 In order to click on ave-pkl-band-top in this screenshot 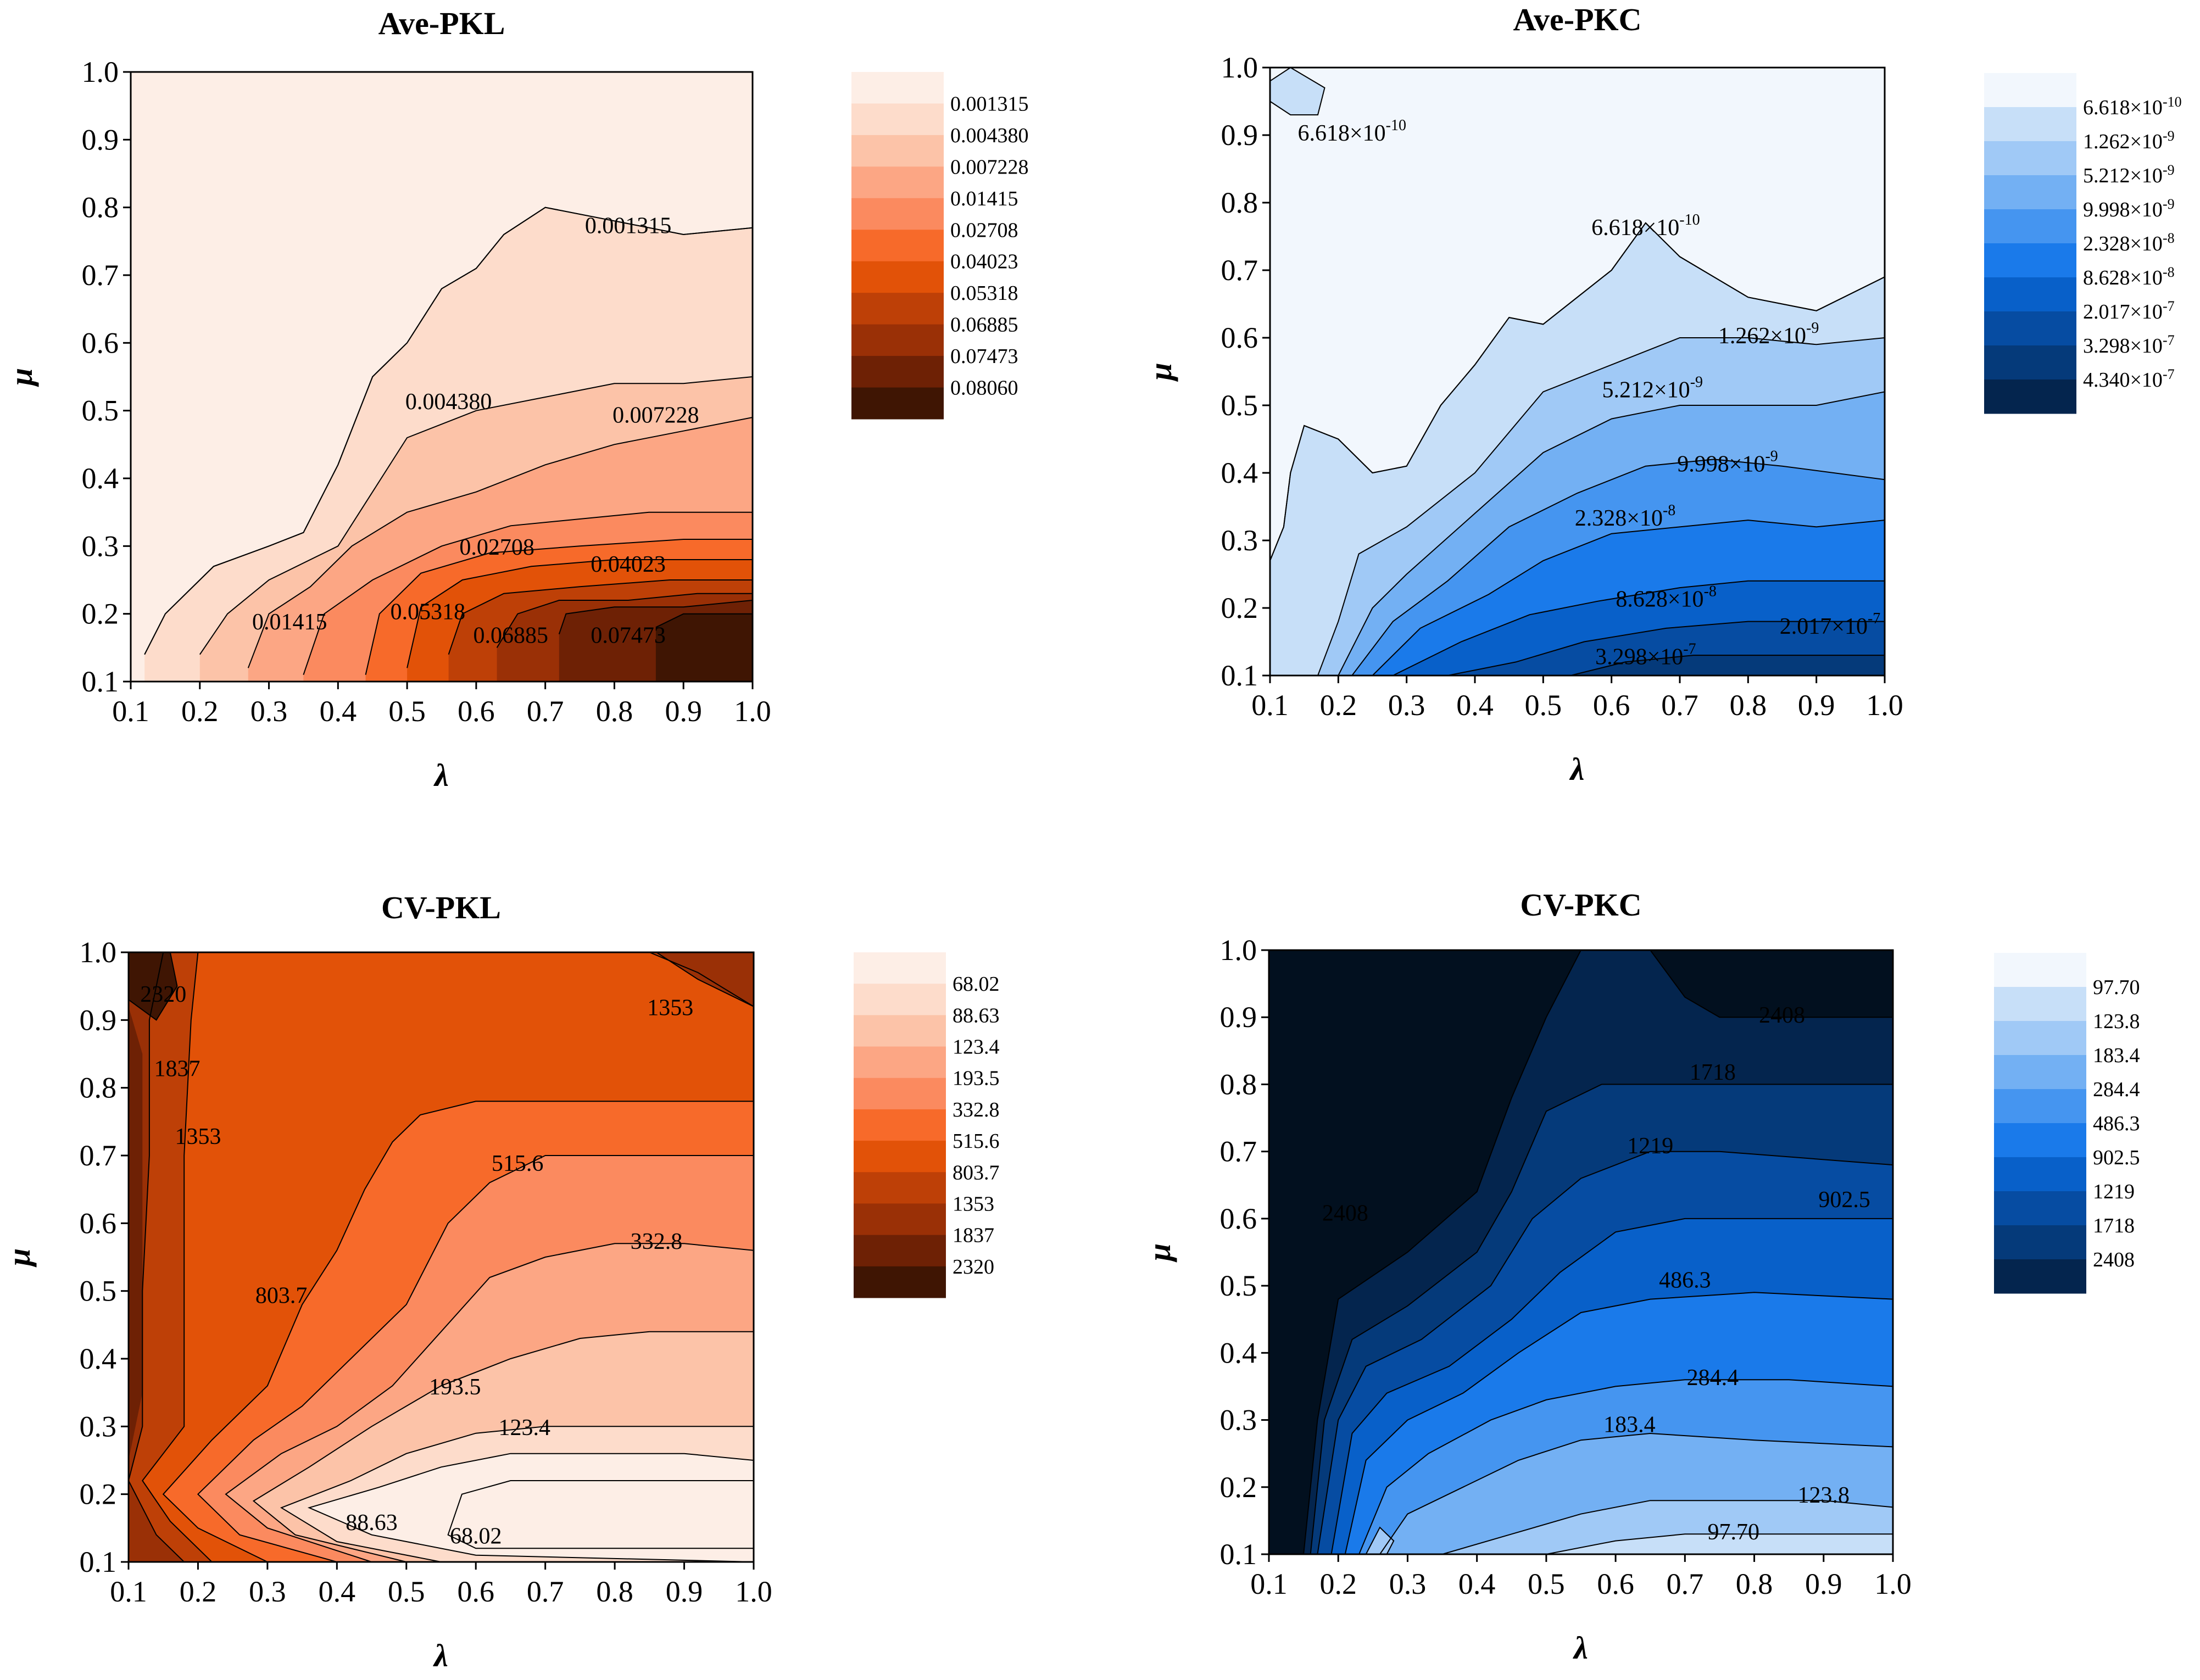, I will do `click(442, 363)`.